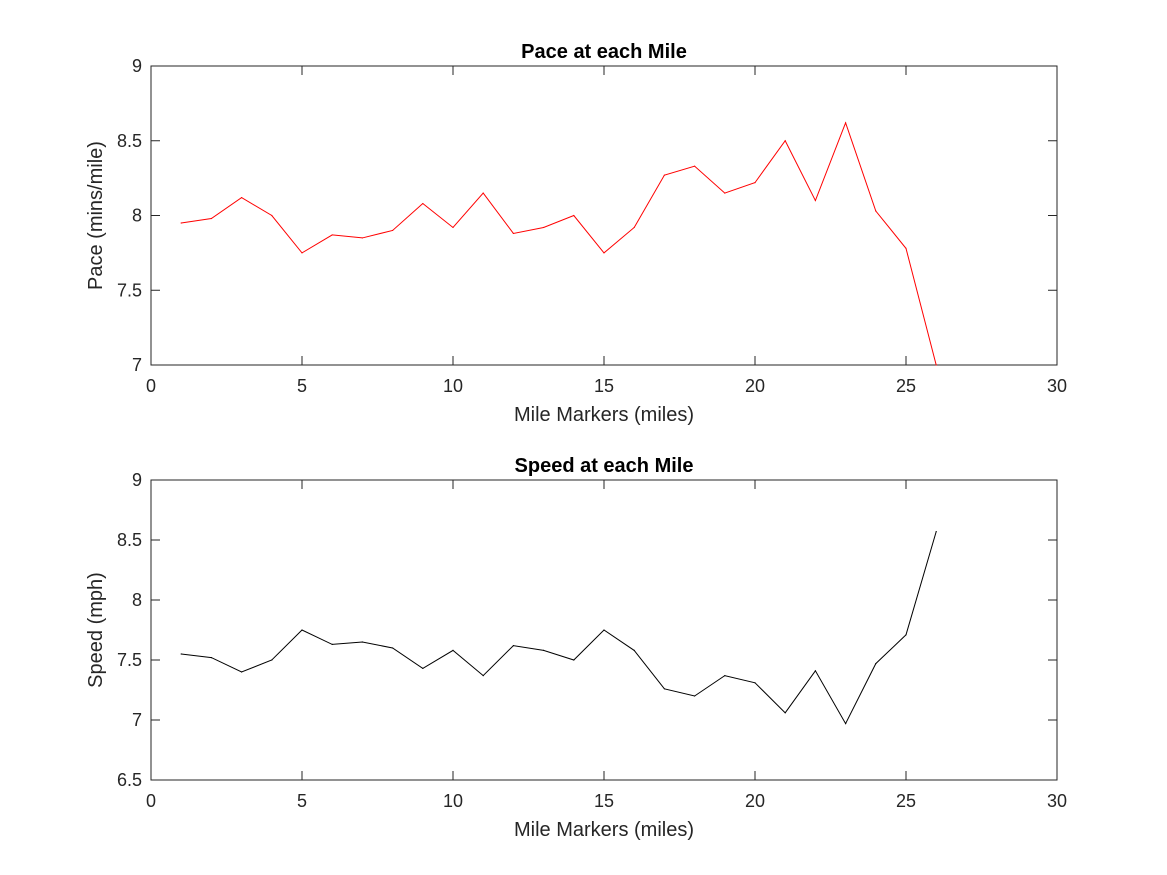 This screenshot has height=875, width=1167. What do you see at coordinates (129, 780) in the screenshot?
I see `y-tick-label: 6.5` at bounding box center [129, 780].